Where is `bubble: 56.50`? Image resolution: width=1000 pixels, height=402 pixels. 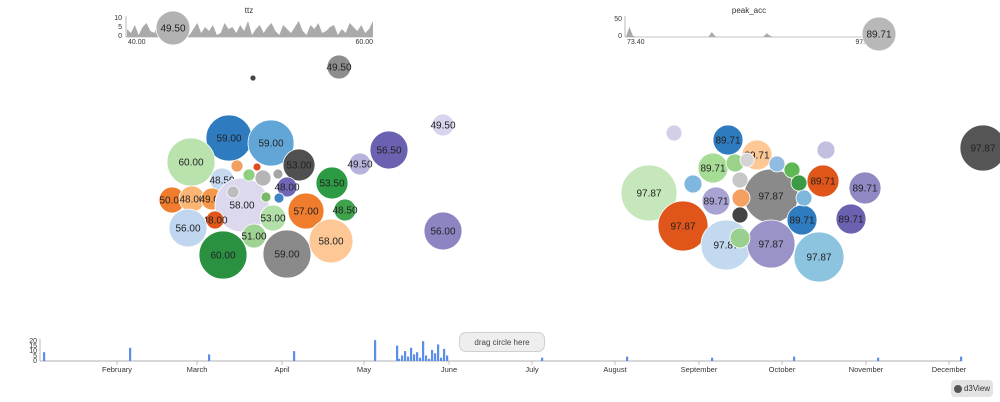
bubble: 56.50 is located at coordinates (389, 150).